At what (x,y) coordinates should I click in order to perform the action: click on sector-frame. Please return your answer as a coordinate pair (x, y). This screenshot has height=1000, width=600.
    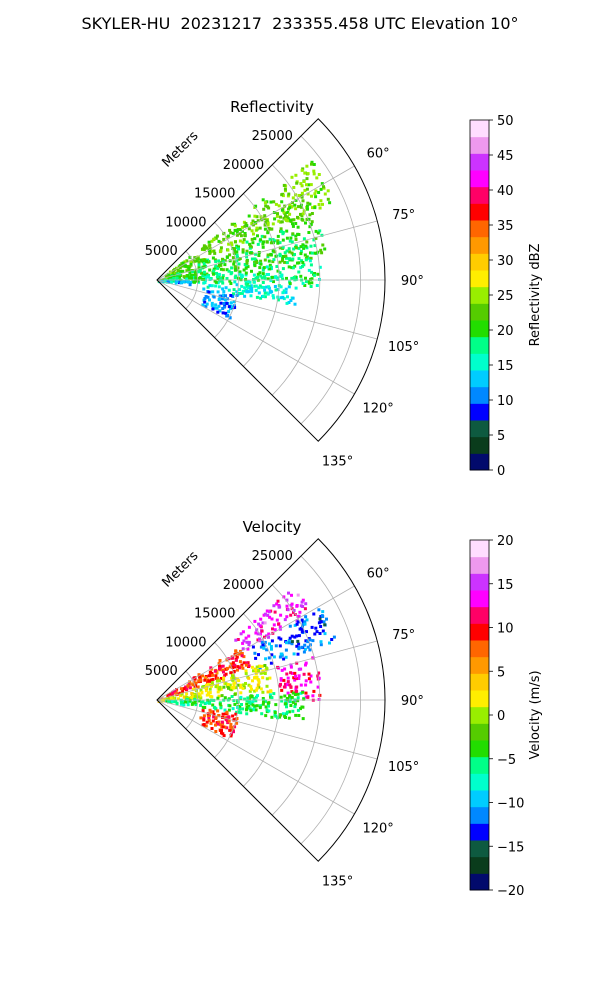
    Looking at the image, I should click on (271, 700).